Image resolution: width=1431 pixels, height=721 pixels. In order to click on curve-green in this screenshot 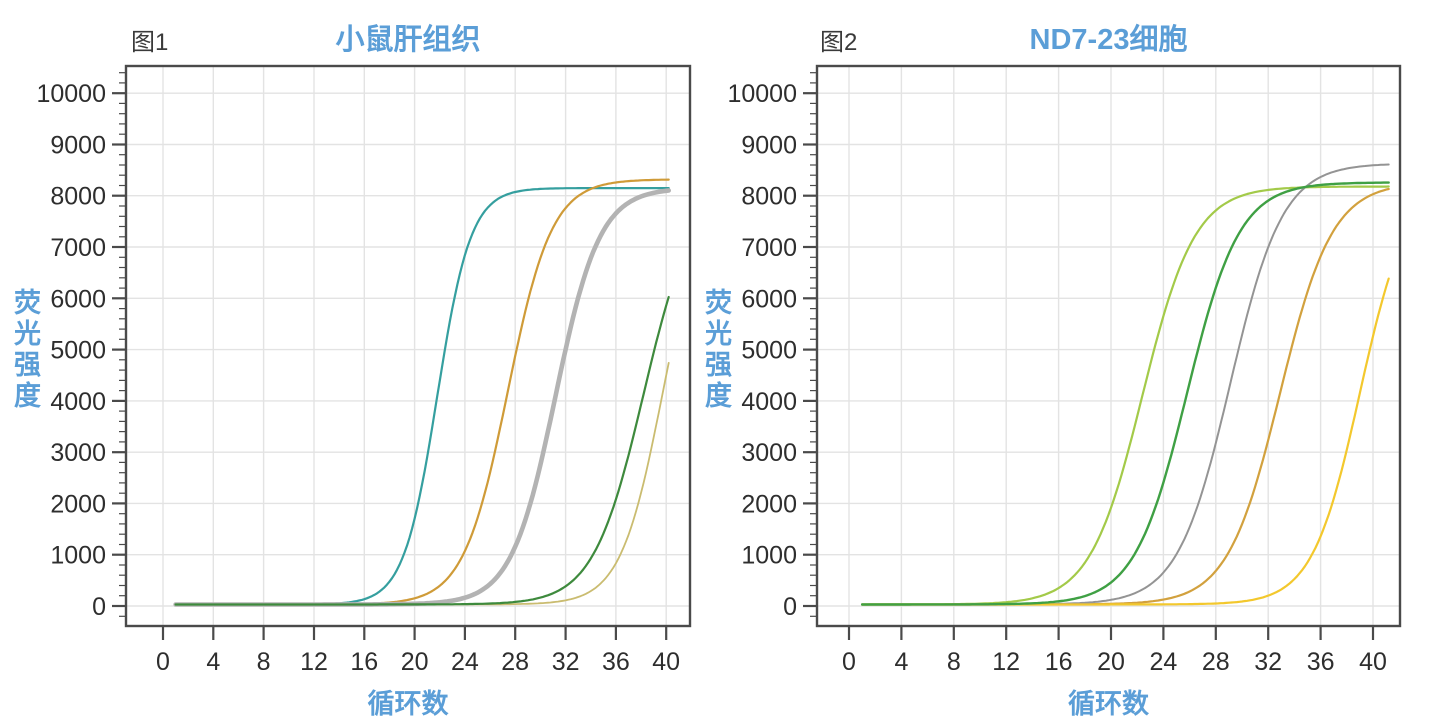, I will do `click(422, 450)`.